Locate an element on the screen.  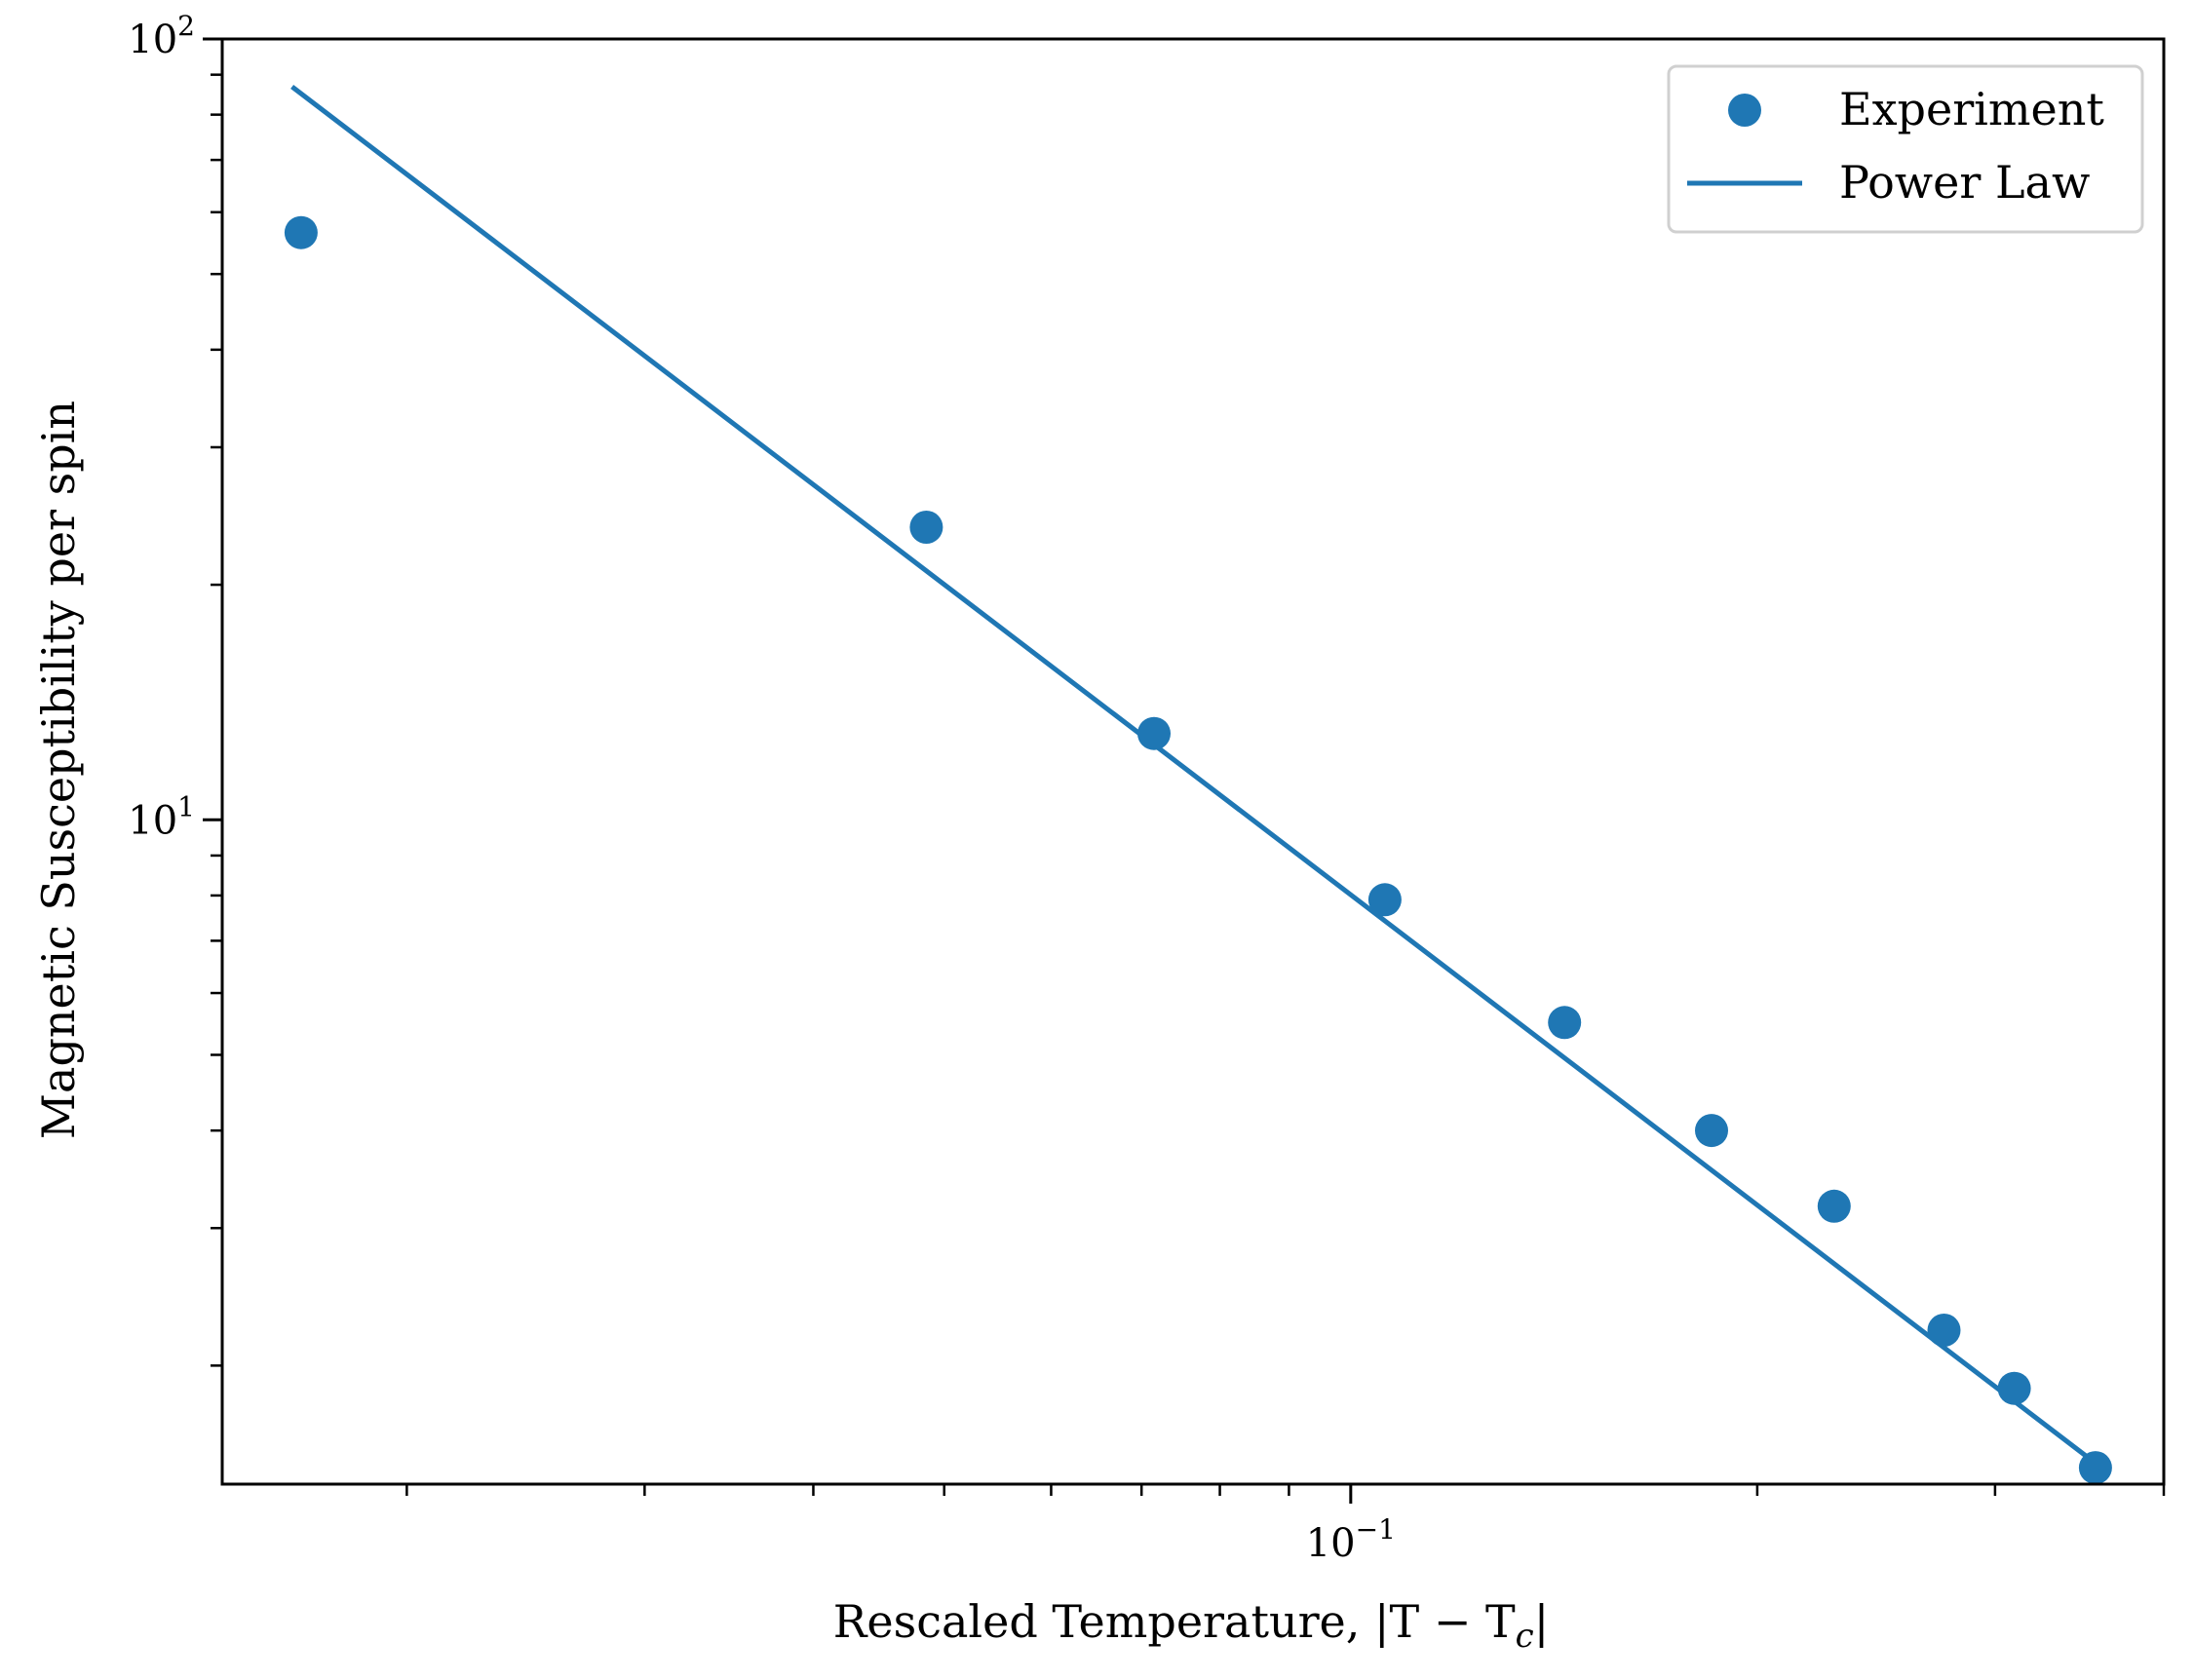
y-tick-label: 10² is located at coordinates (161, 36).